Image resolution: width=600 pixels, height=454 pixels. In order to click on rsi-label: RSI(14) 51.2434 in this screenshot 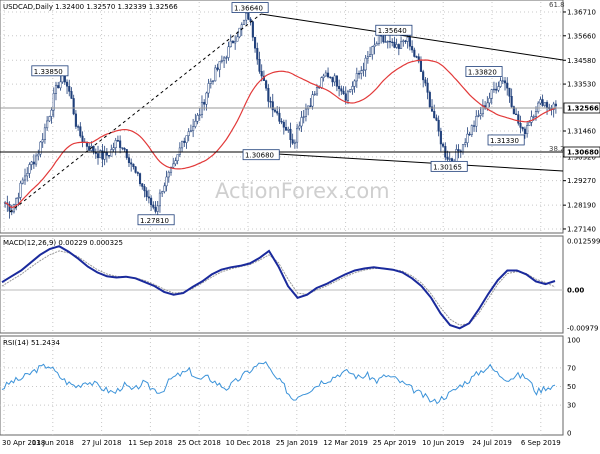, I will do `click(31, 343)`.